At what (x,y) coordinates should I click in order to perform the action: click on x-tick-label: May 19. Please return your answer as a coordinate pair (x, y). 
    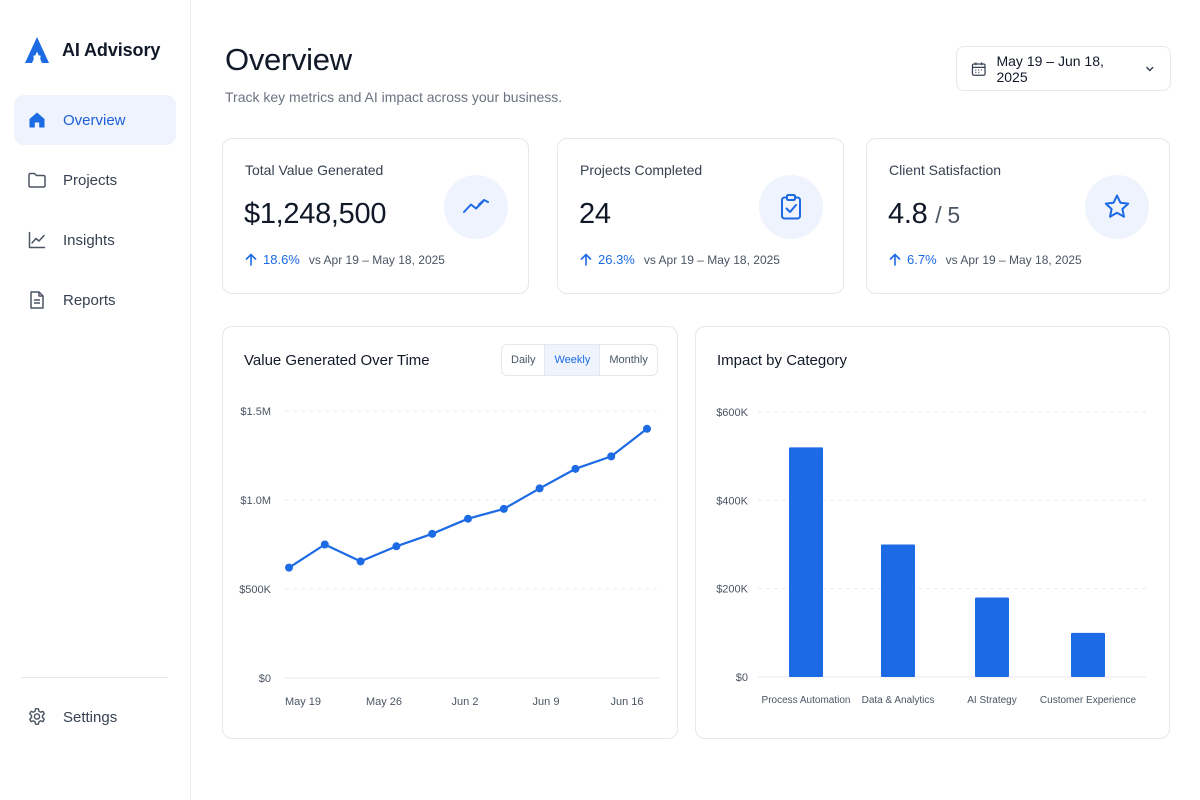
    Looking at the image, I should click on (303, 702).